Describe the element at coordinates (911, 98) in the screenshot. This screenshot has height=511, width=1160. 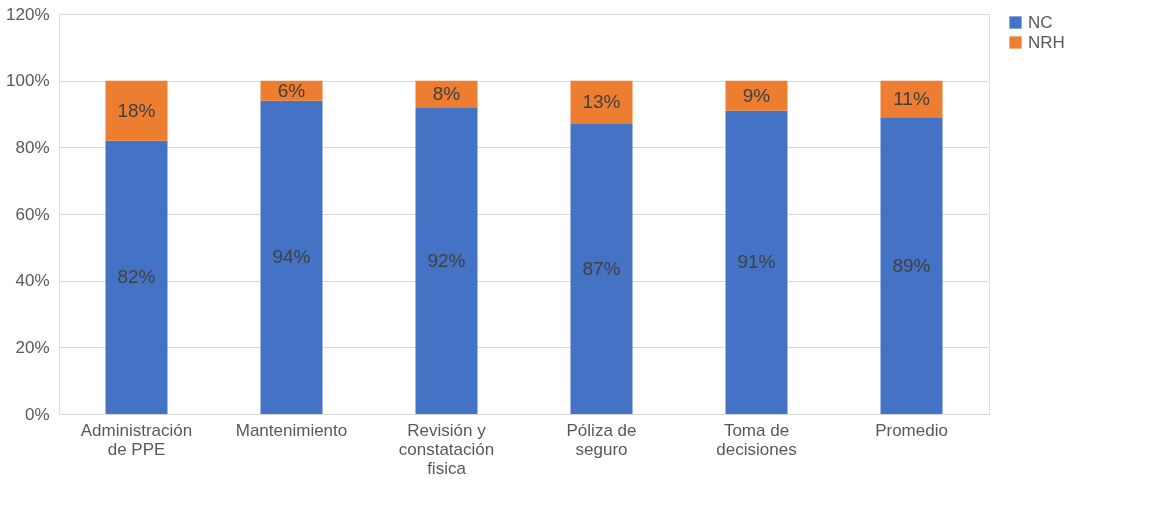
I see `data-label: 11%` at that location.